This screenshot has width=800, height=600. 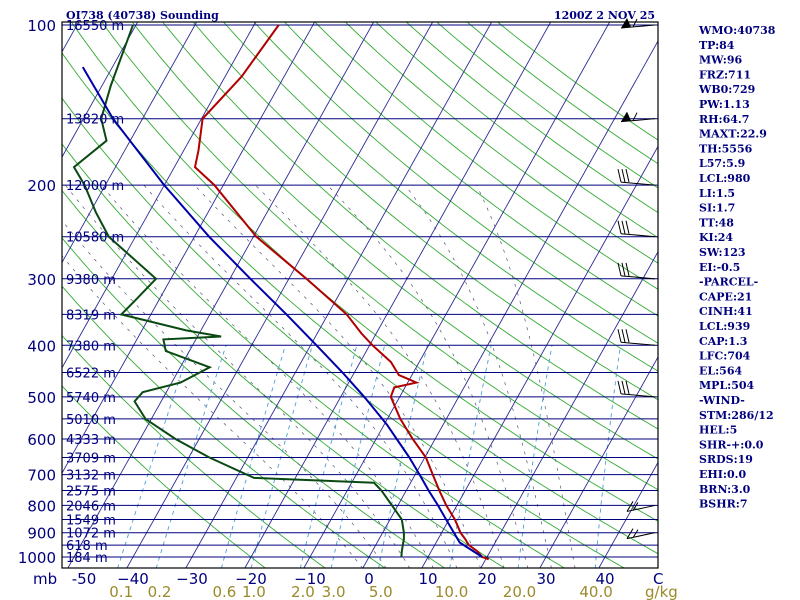 What do you see at coordinates (626, 23) in the screenshot?
I see `wind-barb-flag` at bounding box center [626, 23].